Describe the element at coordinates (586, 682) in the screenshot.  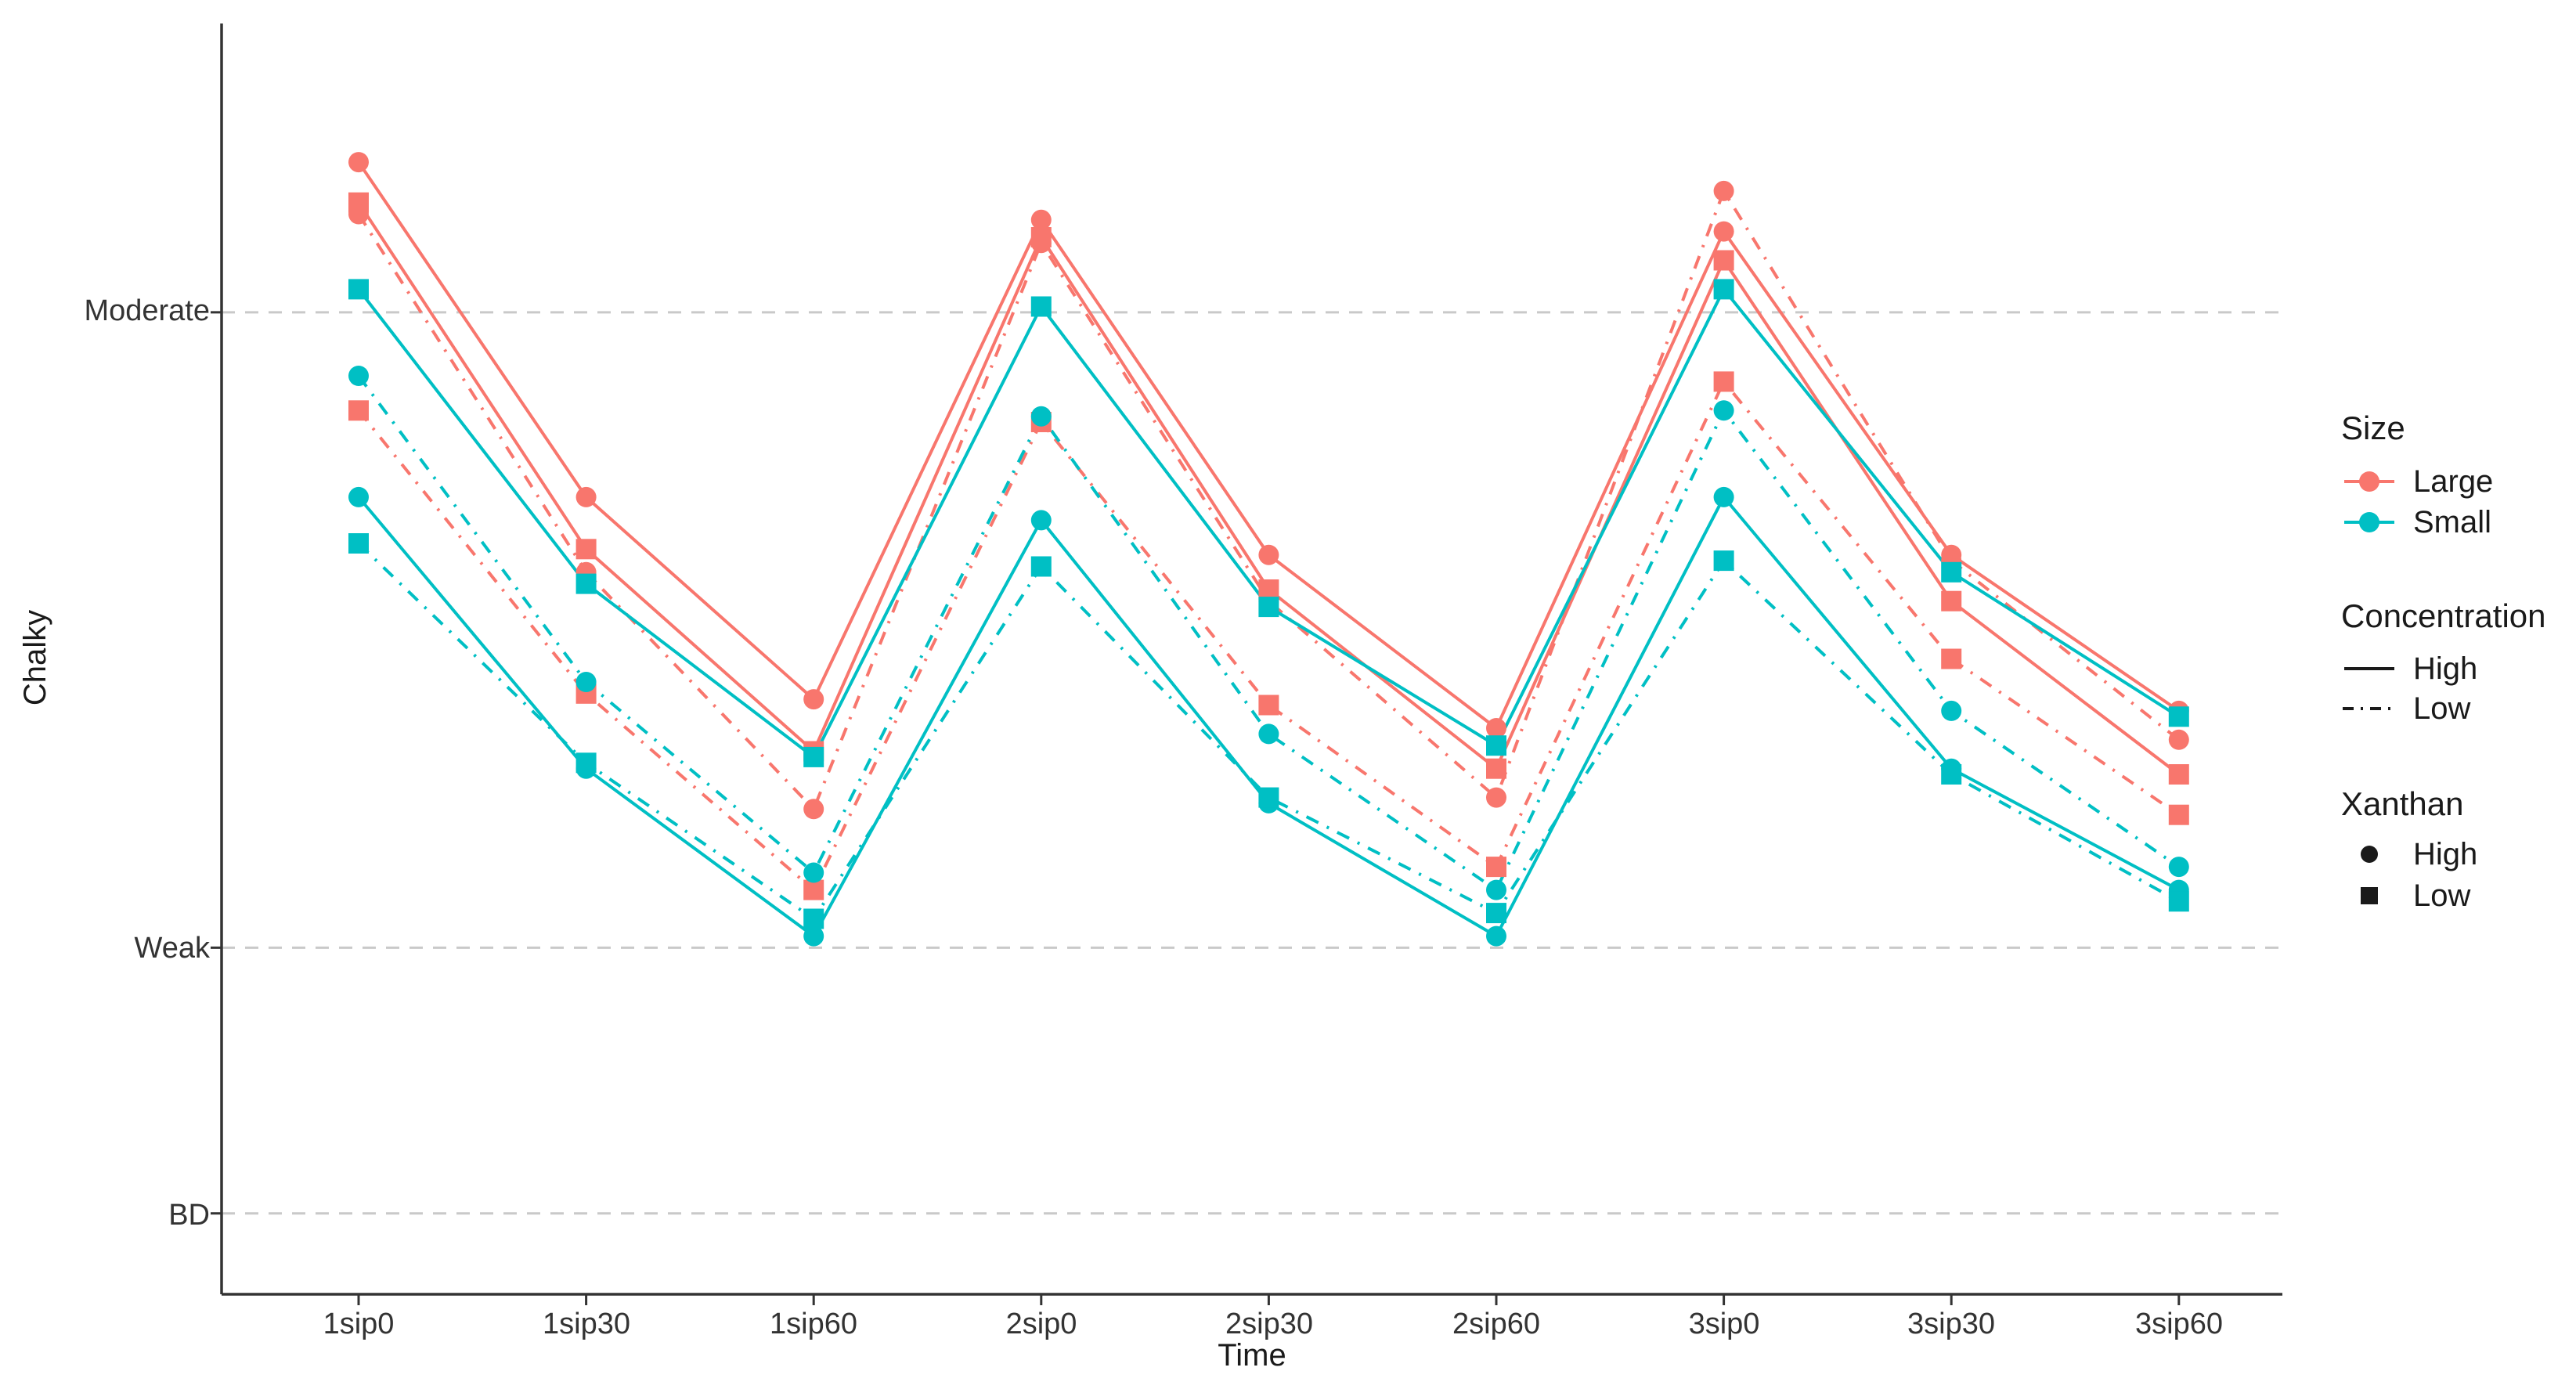
I see `marker-small-low-high-1sip30` at that location.